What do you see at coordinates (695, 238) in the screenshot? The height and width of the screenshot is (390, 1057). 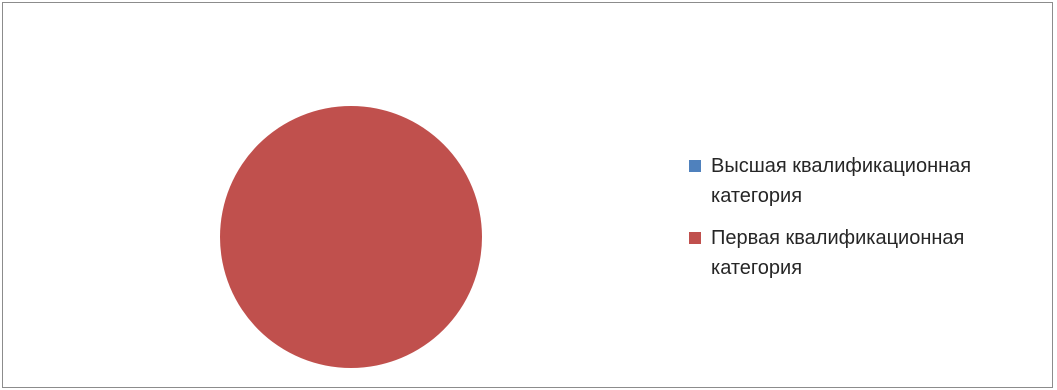 I see `legend-swatch-first-category` at bounding box center [695, 238].